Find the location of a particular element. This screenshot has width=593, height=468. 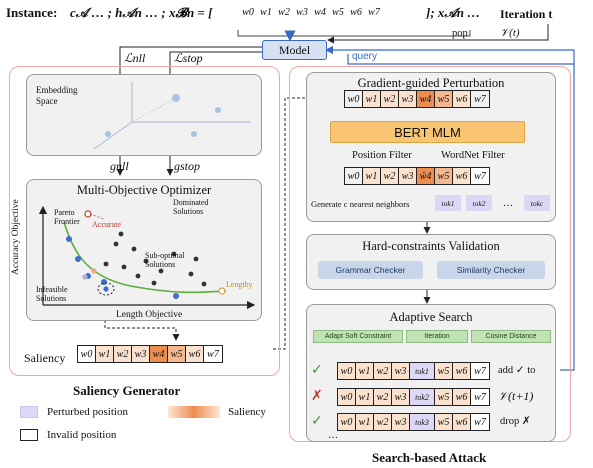

embedding-axes is located at coordinates (172, 116).